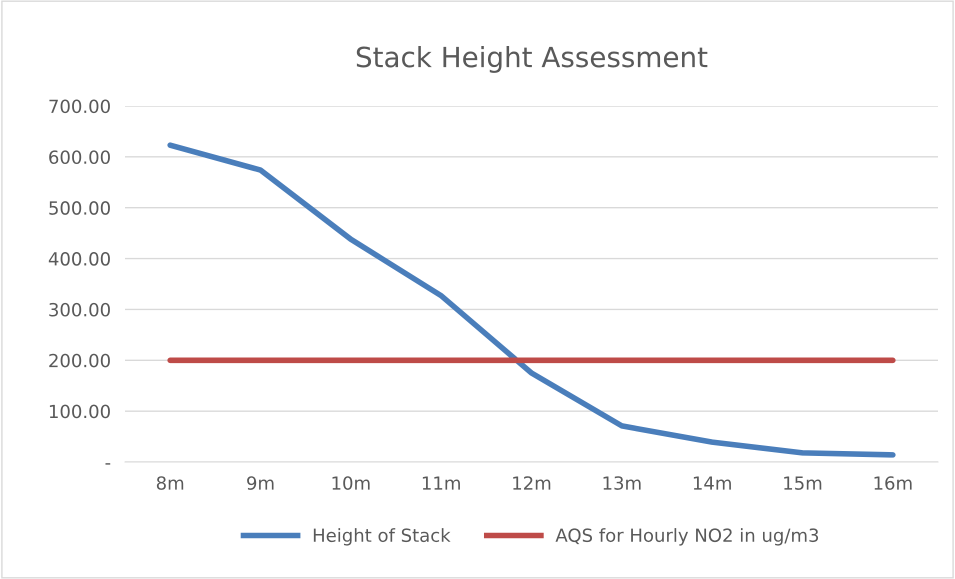 This screenshot has height=579, width=955. Describe the element at coordinates (260, 483) in the screenshot. I see `x-tick-label: 9m` at that location.